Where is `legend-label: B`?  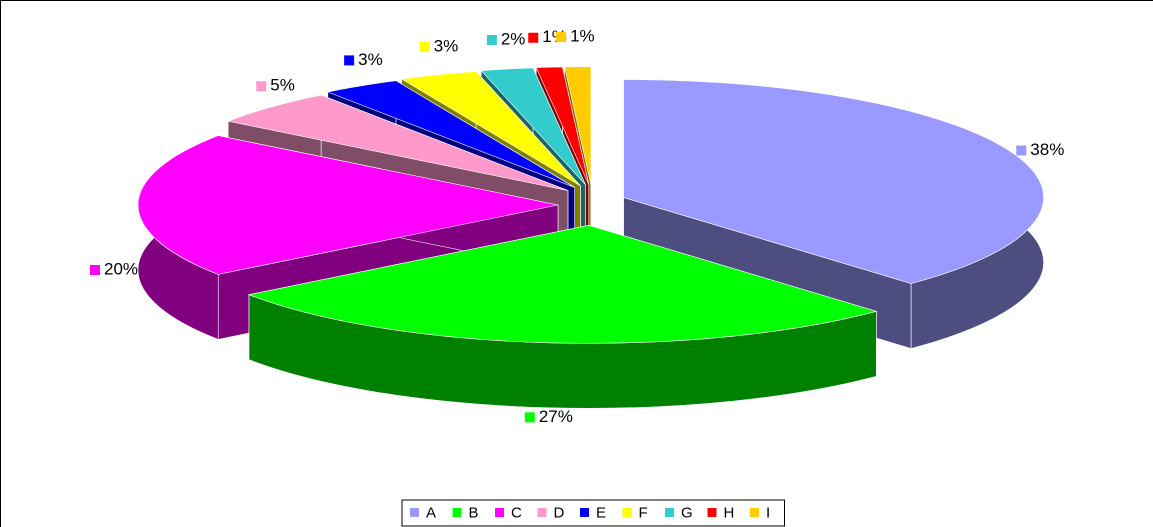 legend-label: B is located at coordinates (474, 512).